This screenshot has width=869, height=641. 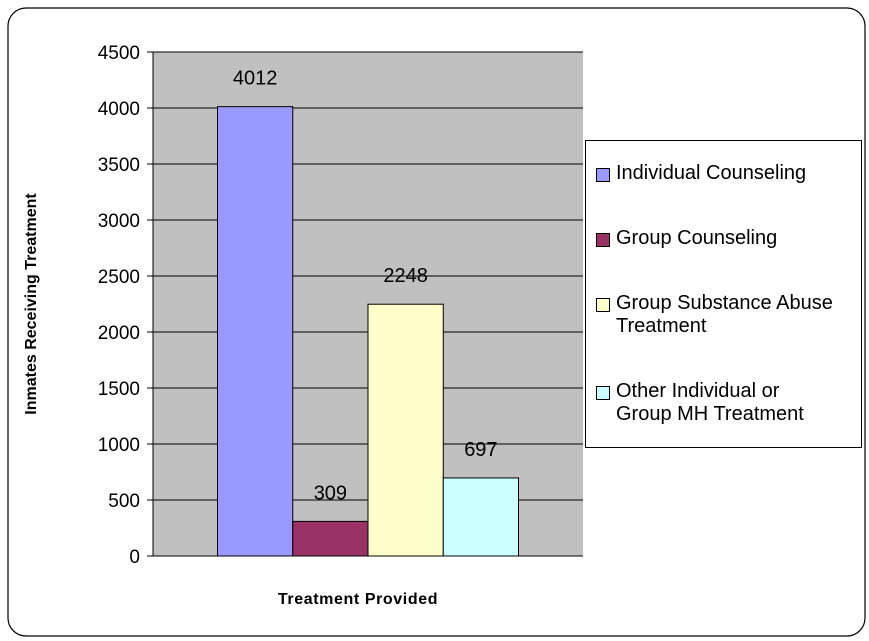 What do you see at coordinates (119, 277) in the screenshot?
I see `y-tick-label: 2500` at bounding box center [119, 277].